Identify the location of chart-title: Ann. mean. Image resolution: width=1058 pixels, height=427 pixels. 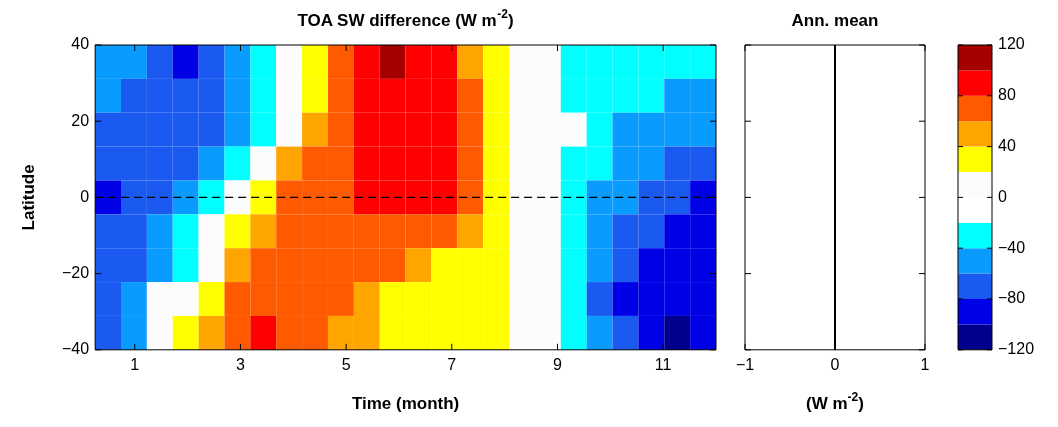
(835, 20).